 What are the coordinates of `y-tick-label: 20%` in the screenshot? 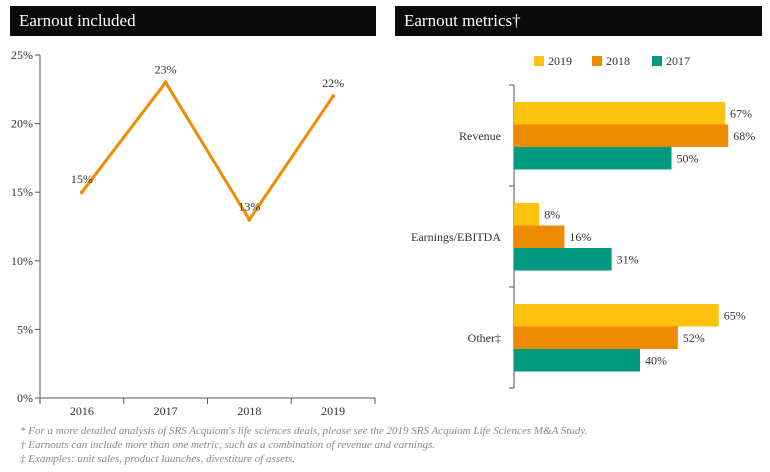 It's located at (22, 124).